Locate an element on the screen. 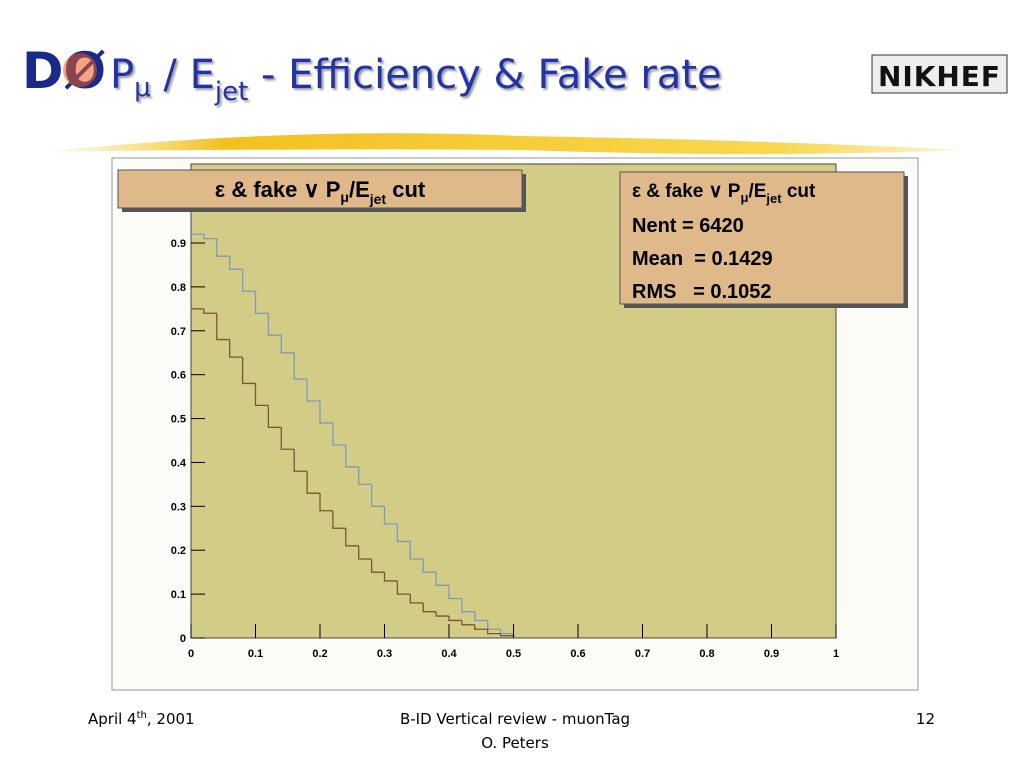 The image size is (1024, 768). footer-center: B-ID Vertical review - muonTag is located at coordinates (515, 719).